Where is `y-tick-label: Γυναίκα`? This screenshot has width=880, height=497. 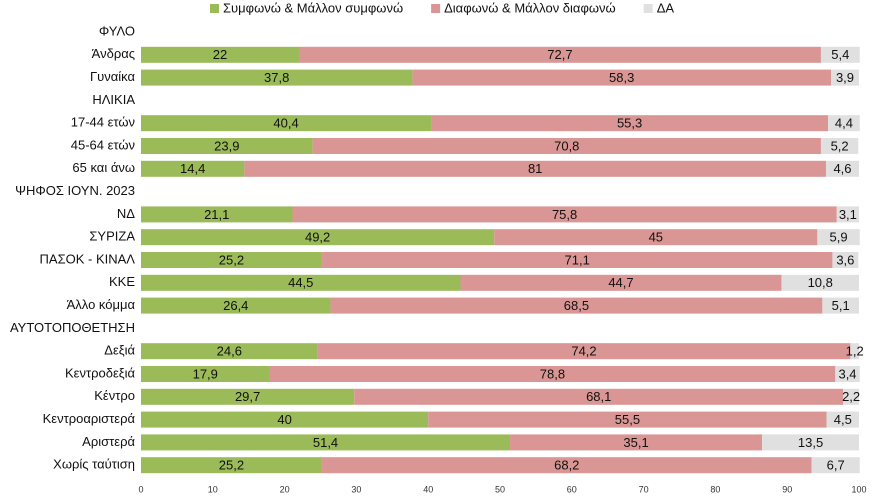
y-tick-label: Γυναίκα is located at coordinates (113, 76).